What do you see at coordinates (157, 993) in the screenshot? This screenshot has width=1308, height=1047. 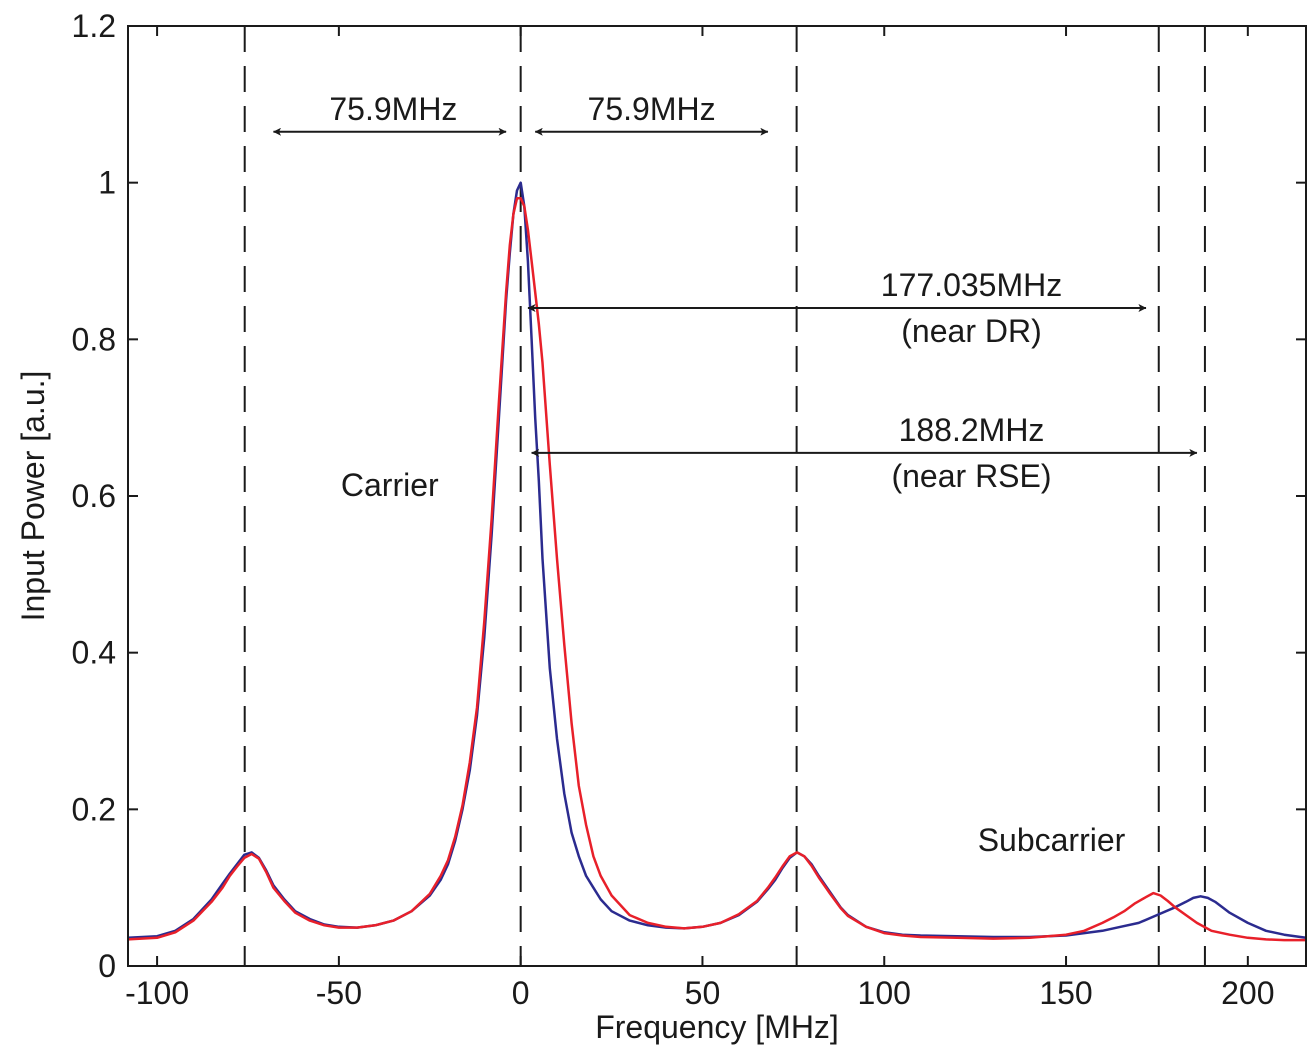 I see `x-tick-label-0: -100` at bounding box center [157, 993].